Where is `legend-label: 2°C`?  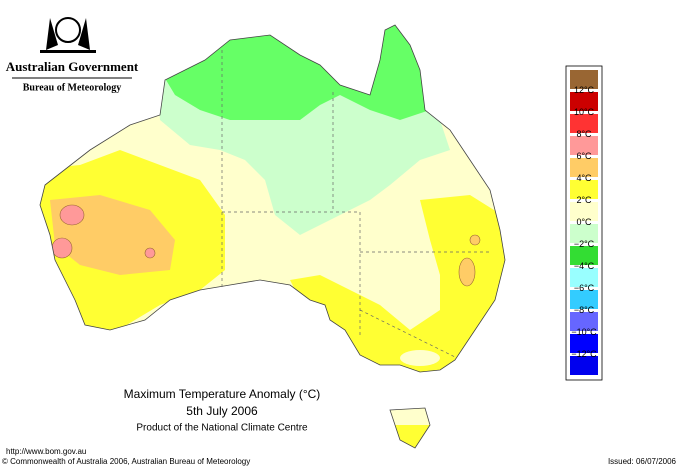
legend-label: 2°C is located at coordinates (584, 200).